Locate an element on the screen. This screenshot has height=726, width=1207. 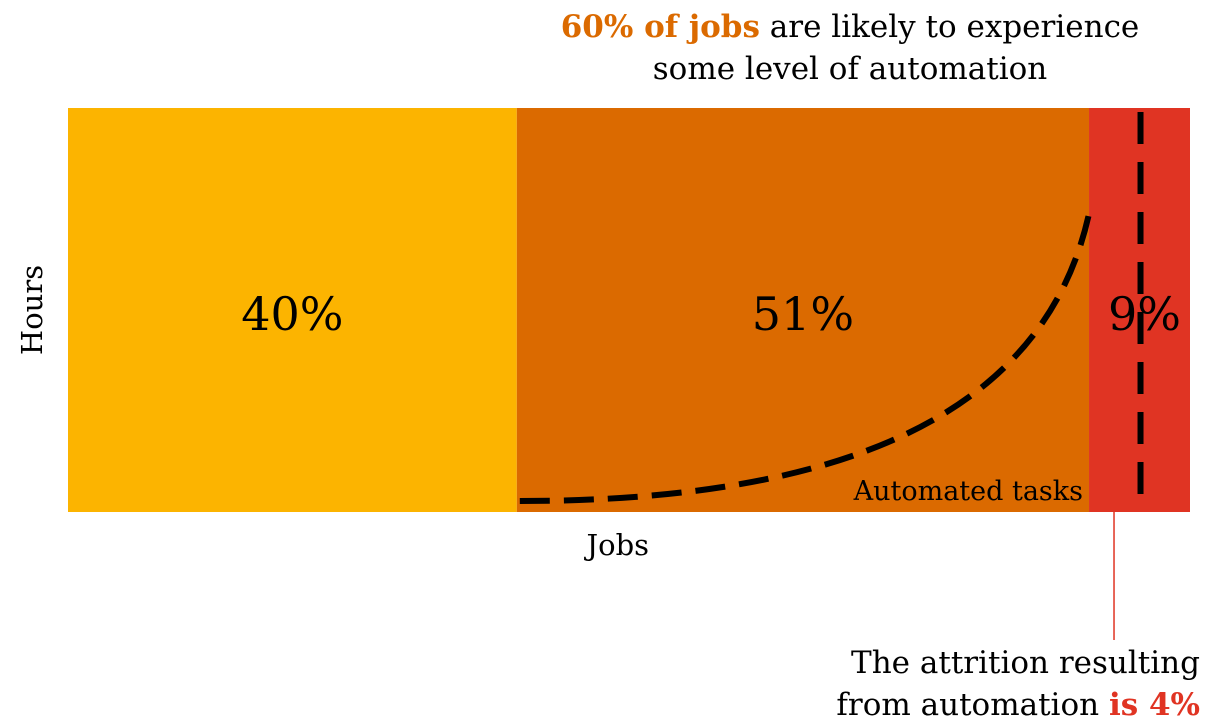
footnote-highlight: is 4% is located at coordinates (1154, 705).